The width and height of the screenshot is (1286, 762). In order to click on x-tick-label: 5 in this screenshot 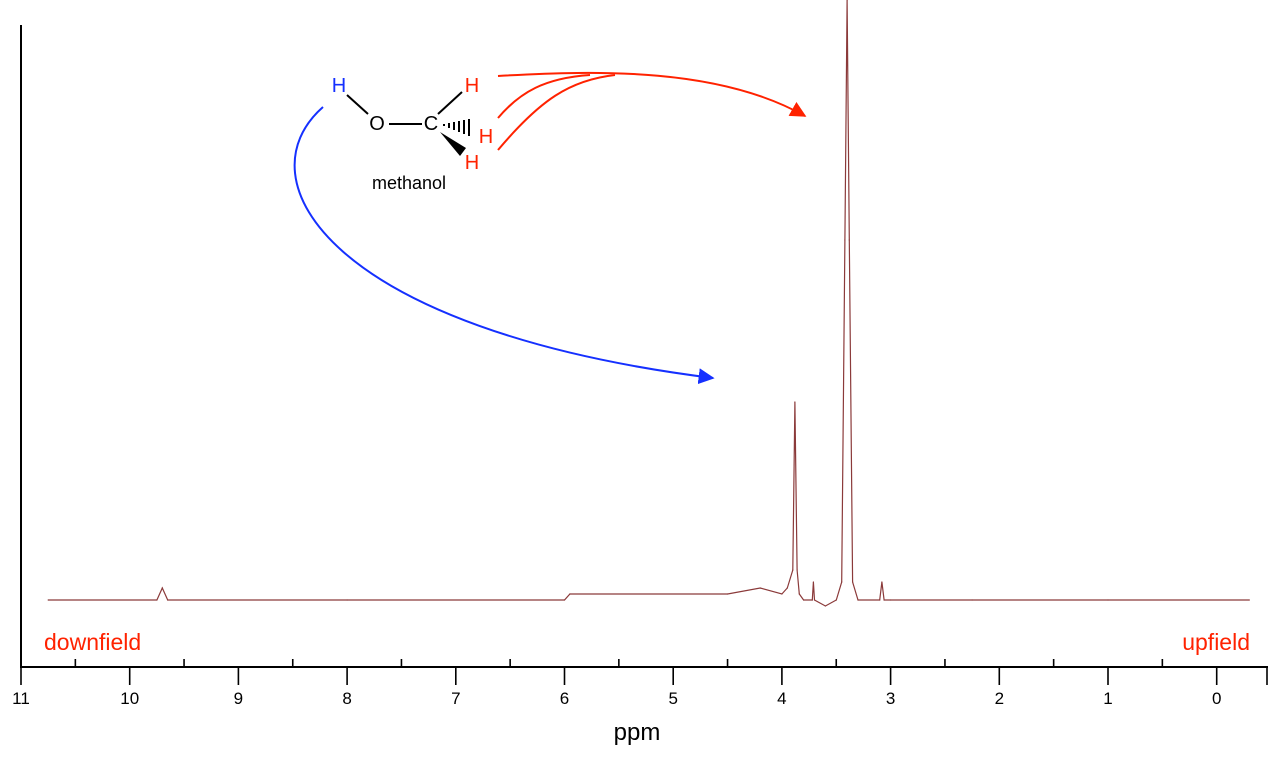, I will do `click(672, 698)`.